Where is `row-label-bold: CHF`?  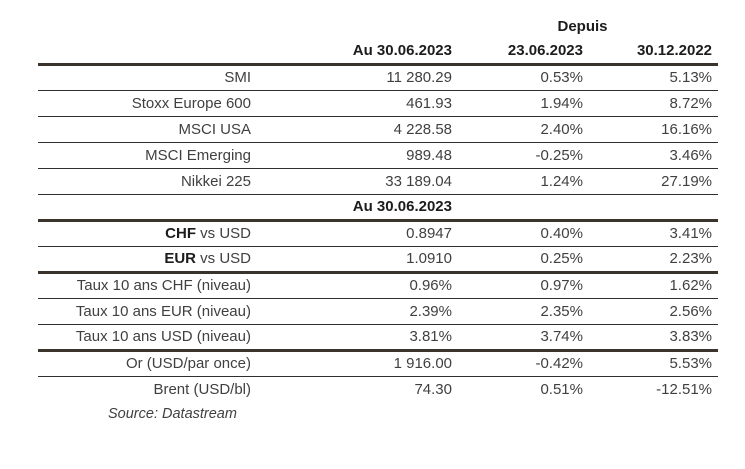 row-label-bold: CHF is located at coordinates (180, 233).